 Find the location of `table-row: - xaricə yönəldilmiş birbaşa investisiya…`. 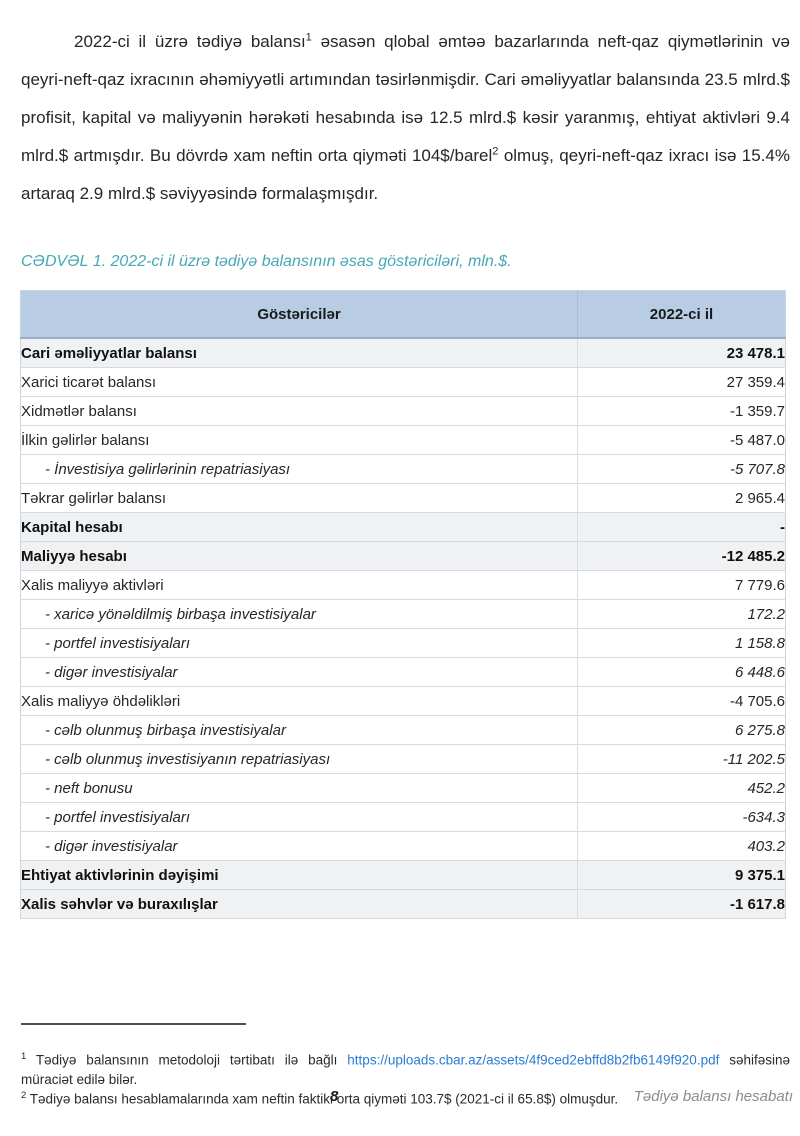

table-row: - xaricə yönəldilmiş birbaşa investisiya… is located at coordinates (403, 614).